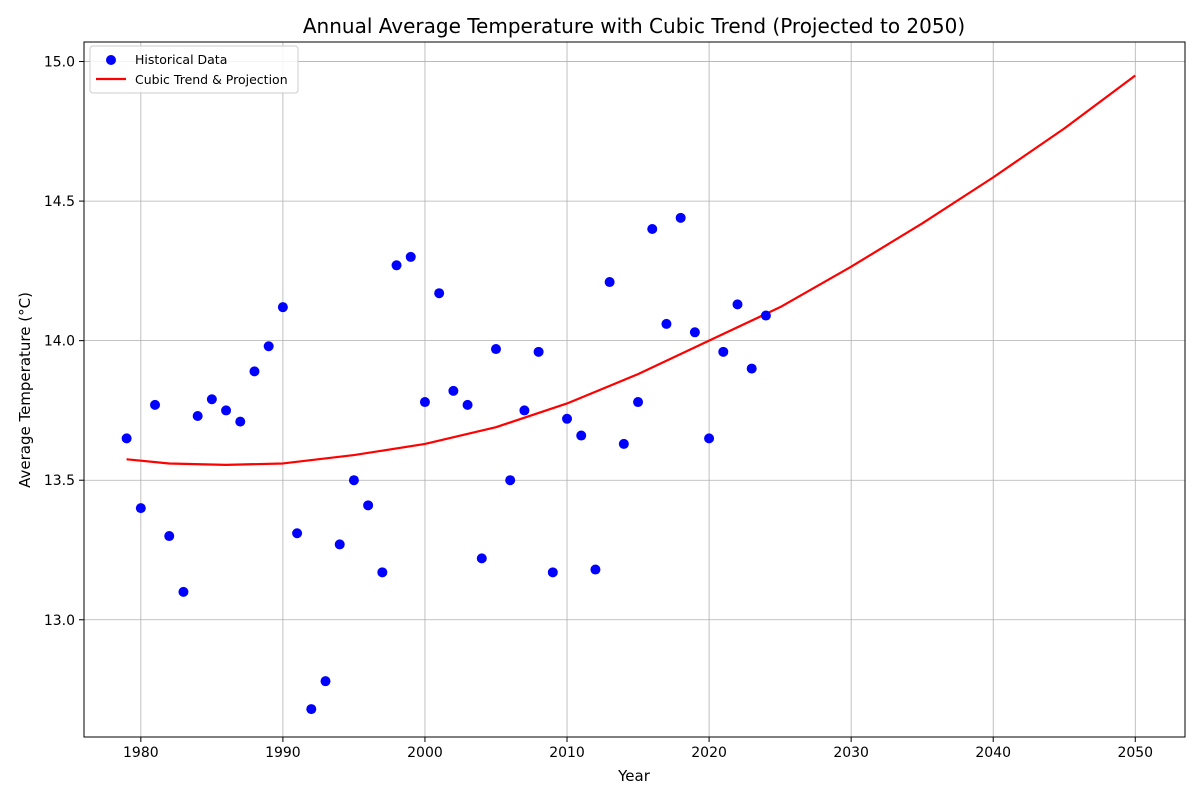 The image size is (1200, 800). What do you see at coordinates (25, 390) in the screenshot?
I see `y-axis-title: Average Temperature (°C)` at bounding box center [25, 390].